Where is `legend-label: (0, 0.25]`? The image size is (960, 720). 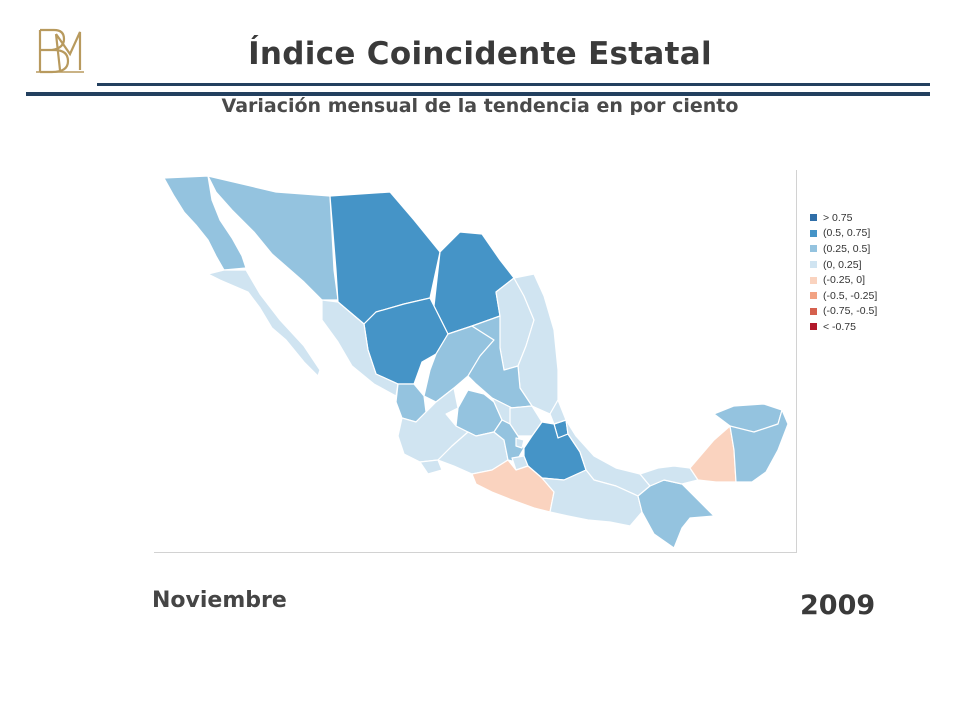
legend-label: (0, 0.25] is located at coordinates (842, 264).